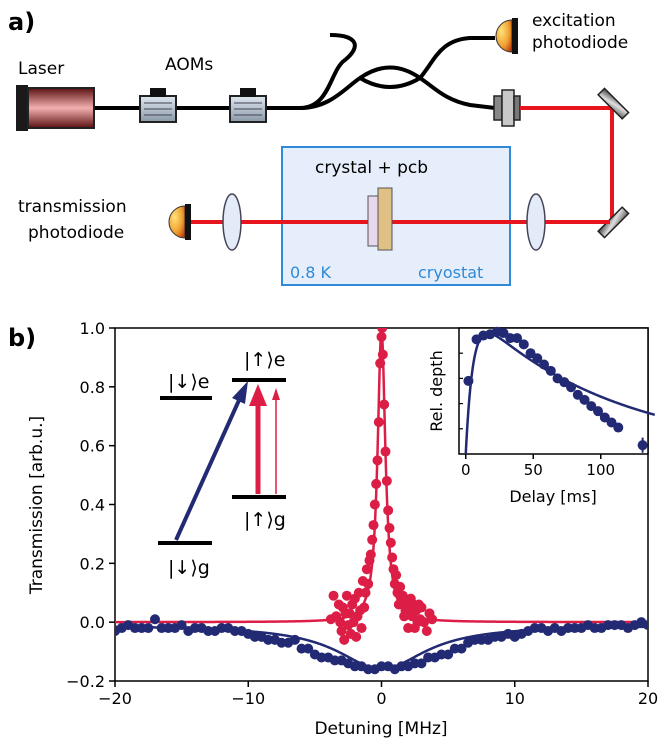 The image size is (663, 738). I want to click on collimator-icon, so click(507, 108).